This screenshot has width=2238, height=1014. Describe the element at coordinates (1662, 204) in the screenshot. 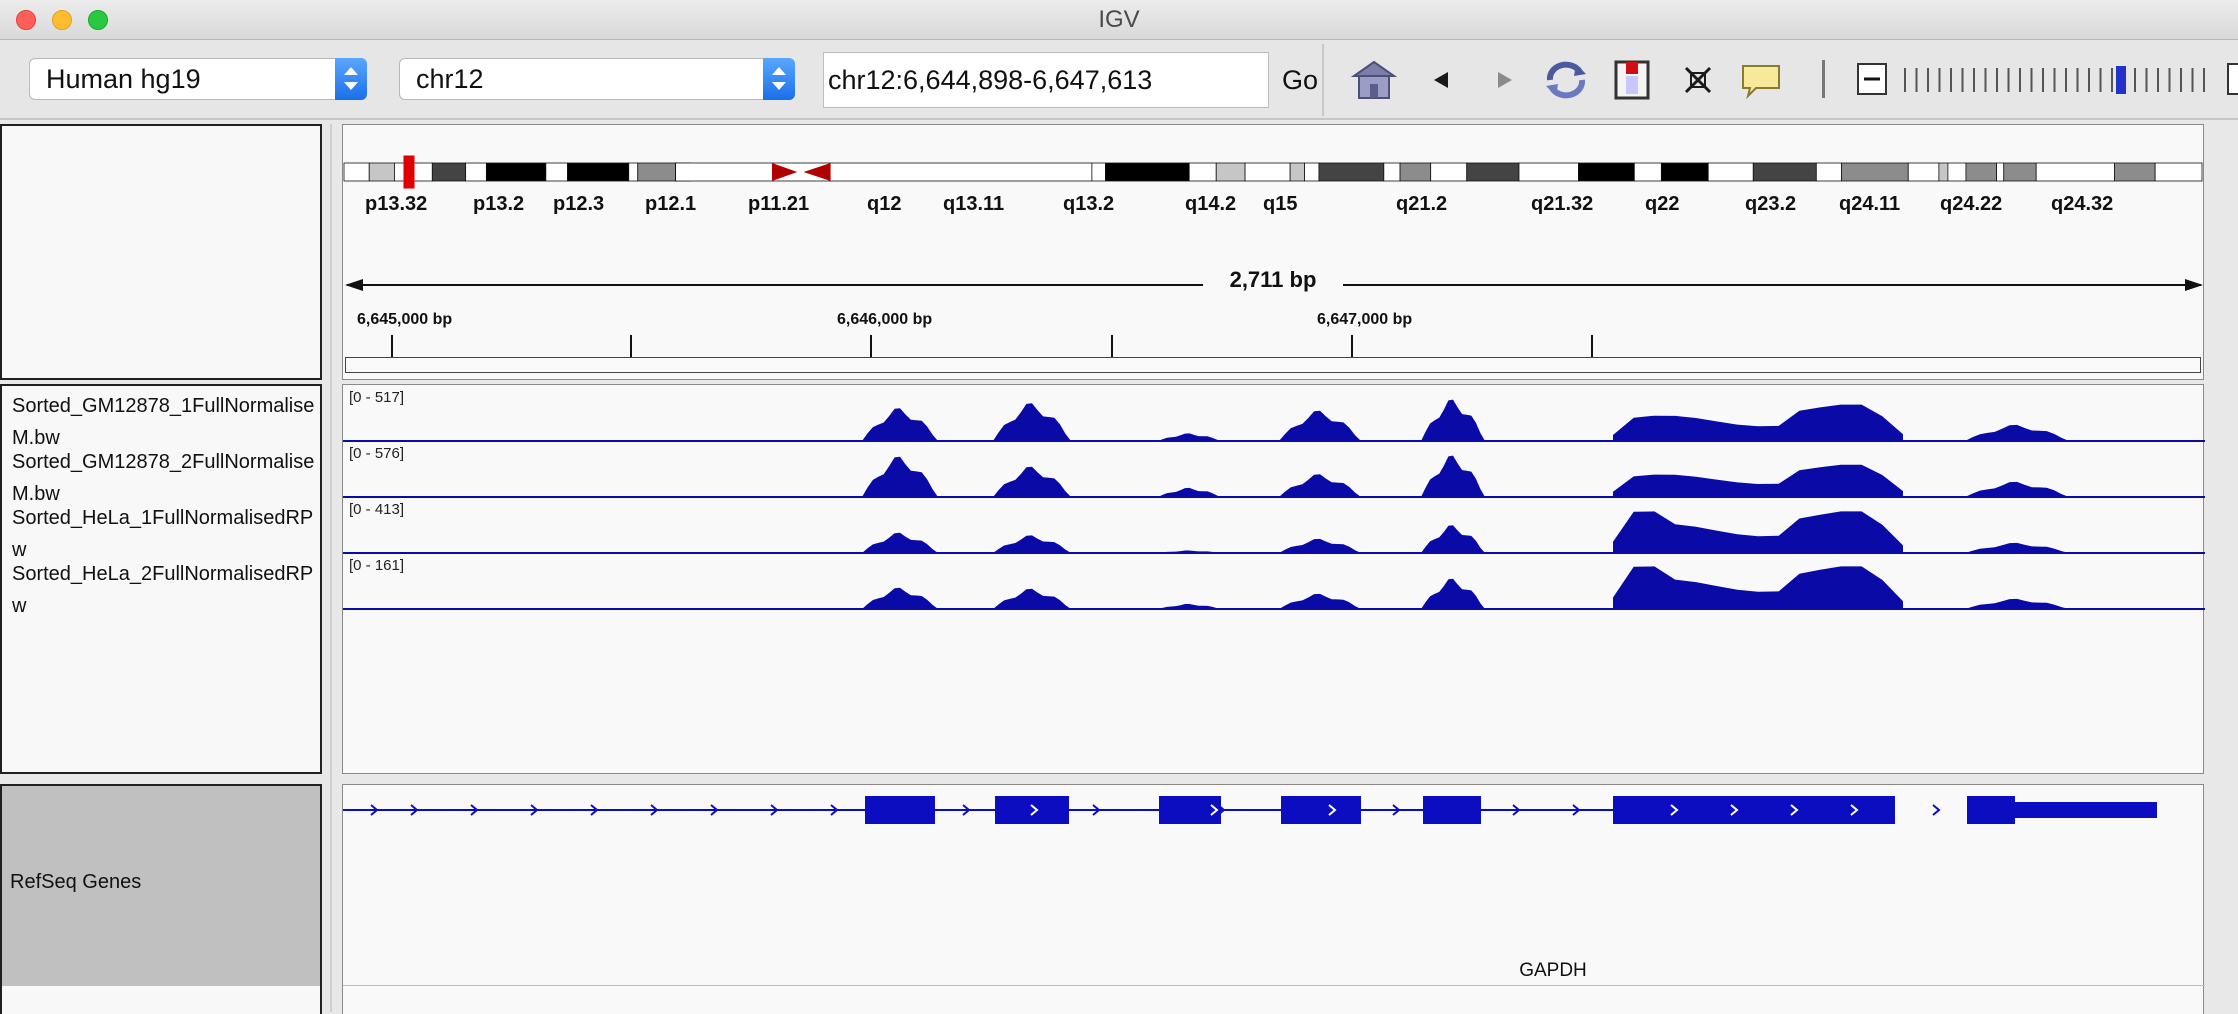

I see `cytoband-label: q22` at that location.